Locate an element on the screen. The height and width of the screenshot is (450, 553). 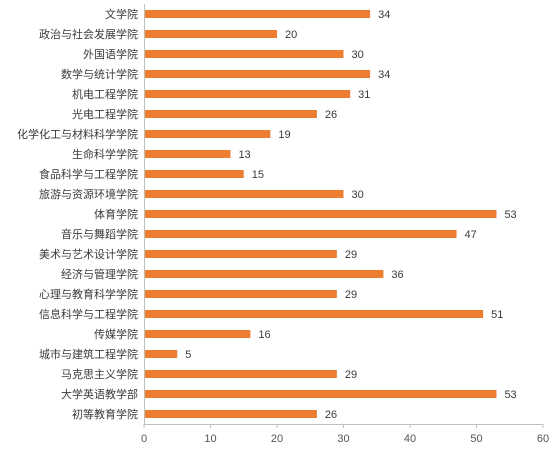
category-label: 初等教育学院 is located at coordinates (105, 414).